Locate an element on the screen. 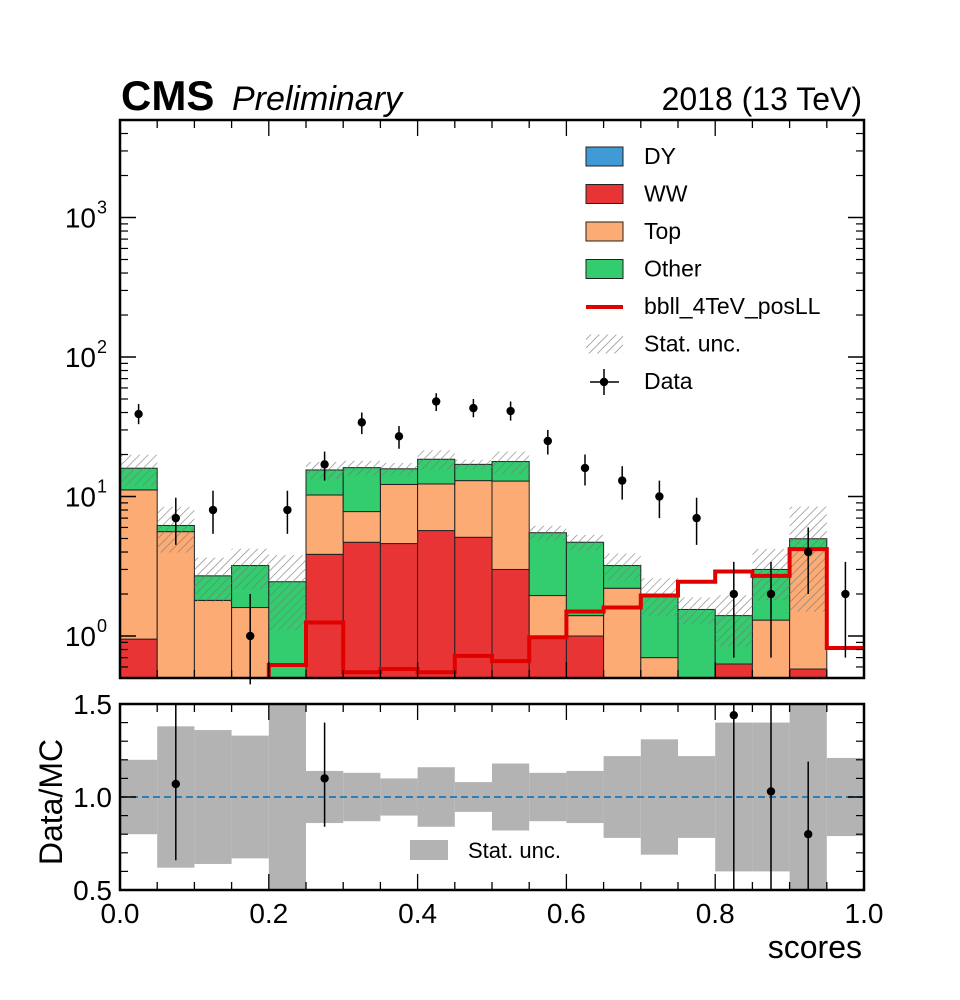 This screenshot has width=960, height=1000. y-tick-exponent-1: 1 is located at coordinates (102, 487).